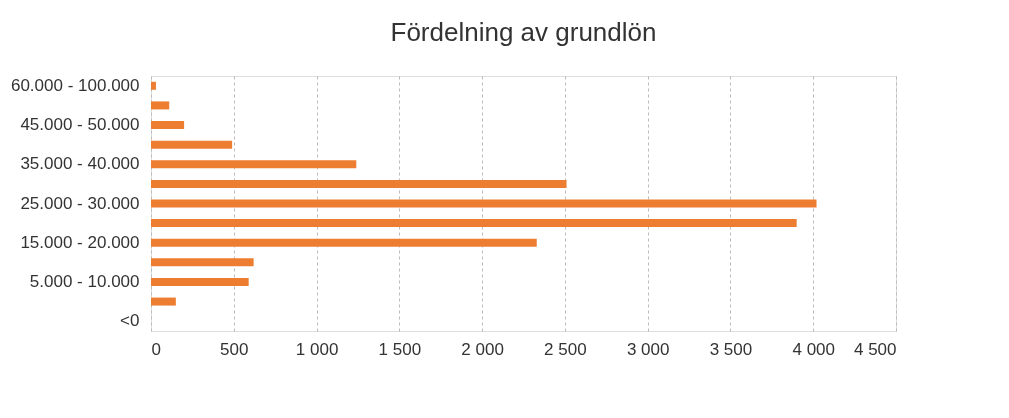  I want to click on y-tick-label: 35.000 - 40.000, so click(80, 164).